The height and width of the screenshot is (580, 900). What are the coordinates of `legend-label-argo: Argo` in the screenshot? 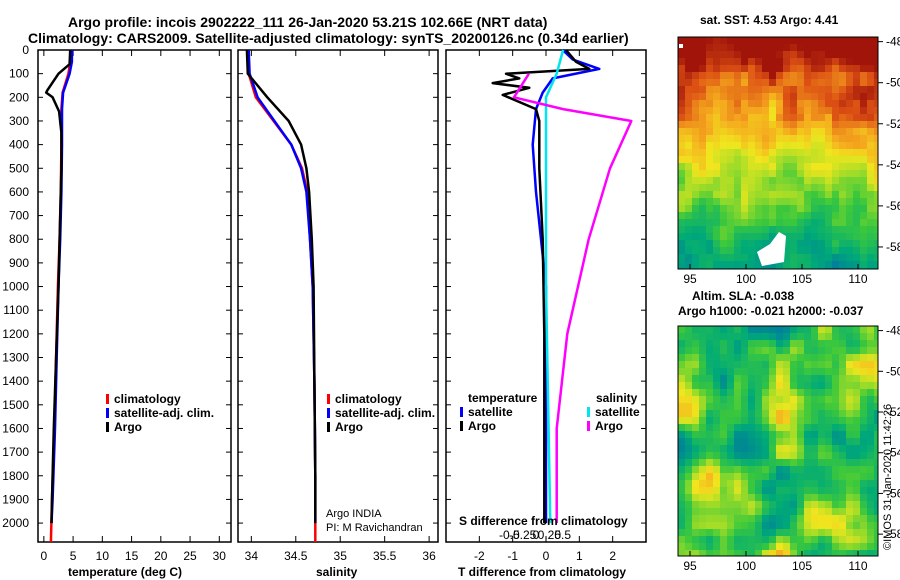 It's located at (128, 427).